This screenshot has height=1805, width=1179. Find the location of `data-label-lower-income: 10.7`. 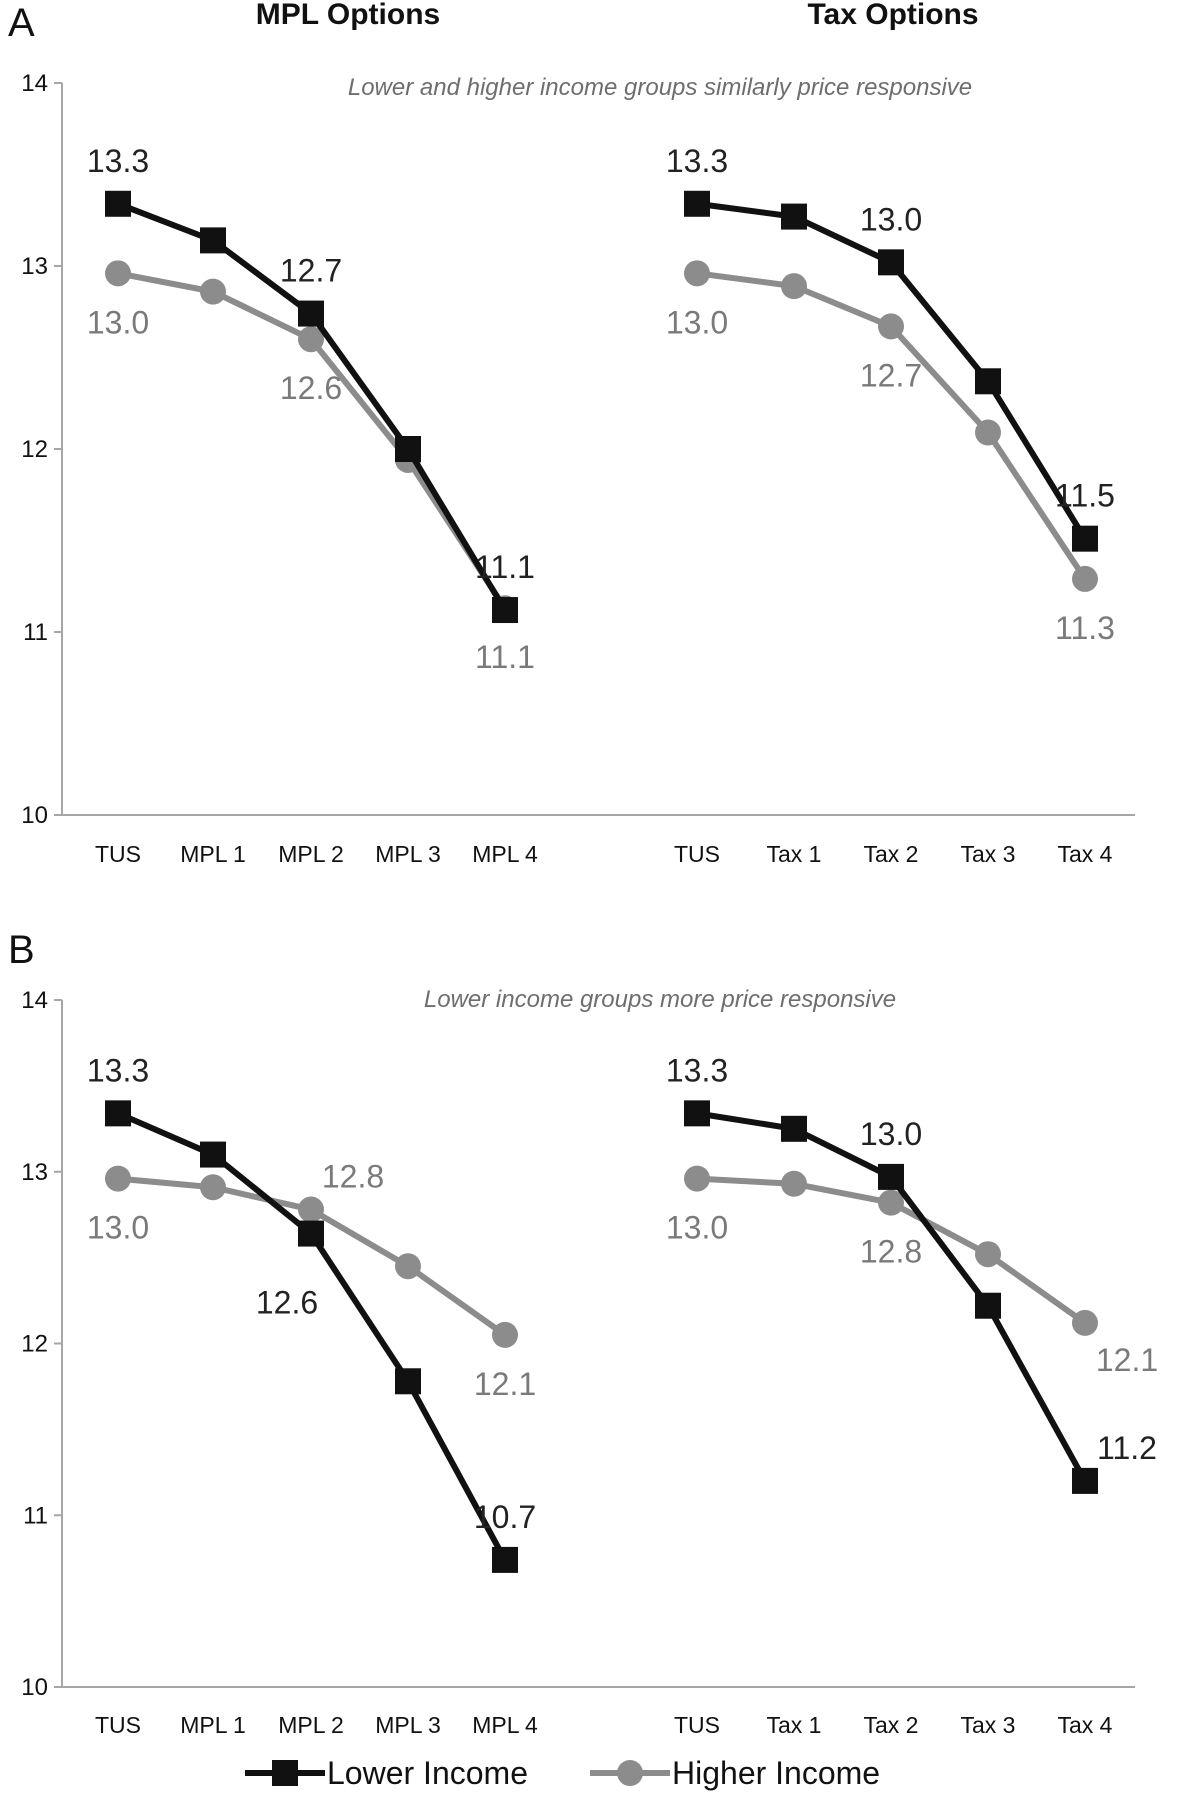

data-label-lower-income: 10.7 is located at coordinates (505, 1517).